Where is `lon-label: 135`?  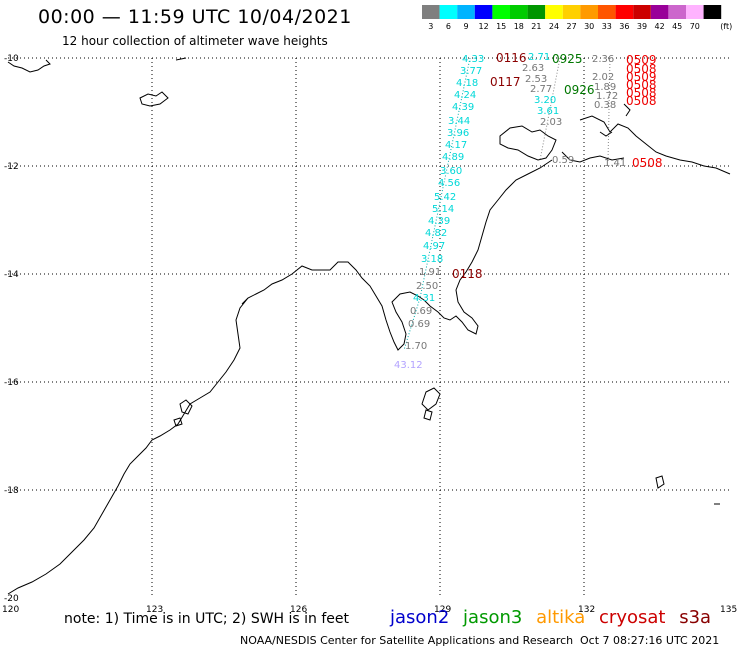 lon-label: 135 is located at coordinates (728, 610).